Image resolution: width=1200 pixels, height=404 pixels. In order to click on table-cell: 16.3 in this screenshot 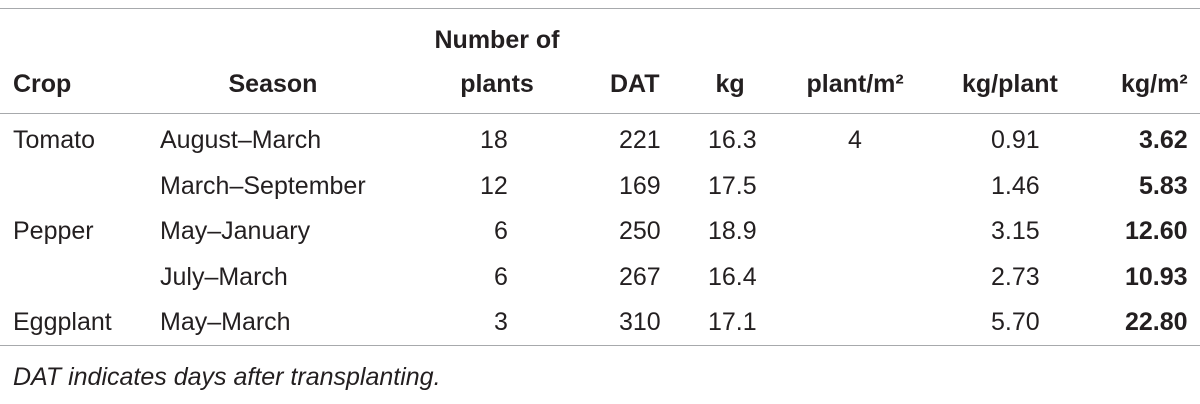, I will do `click(732, 140)`.